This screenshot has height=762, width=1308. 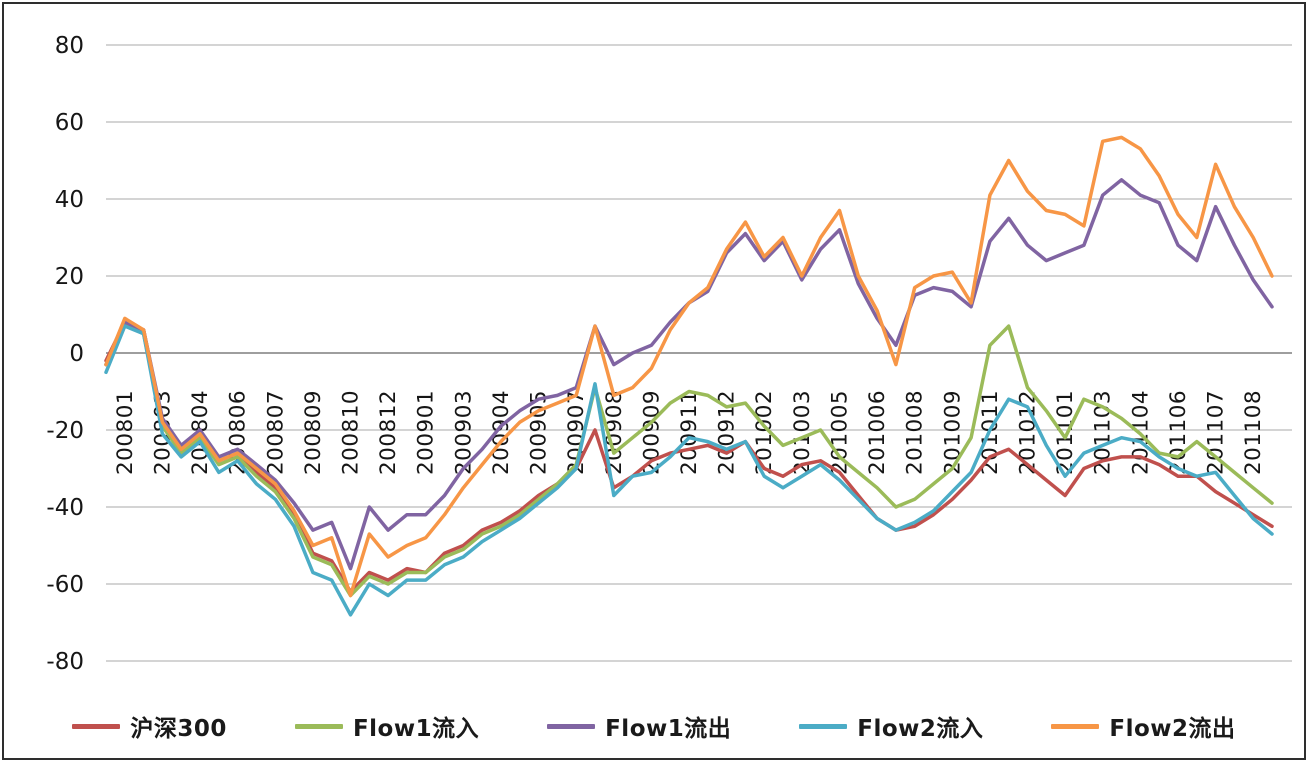 I want to click on x-axis-tick-label: 201108, so click(x=1253, y=432).